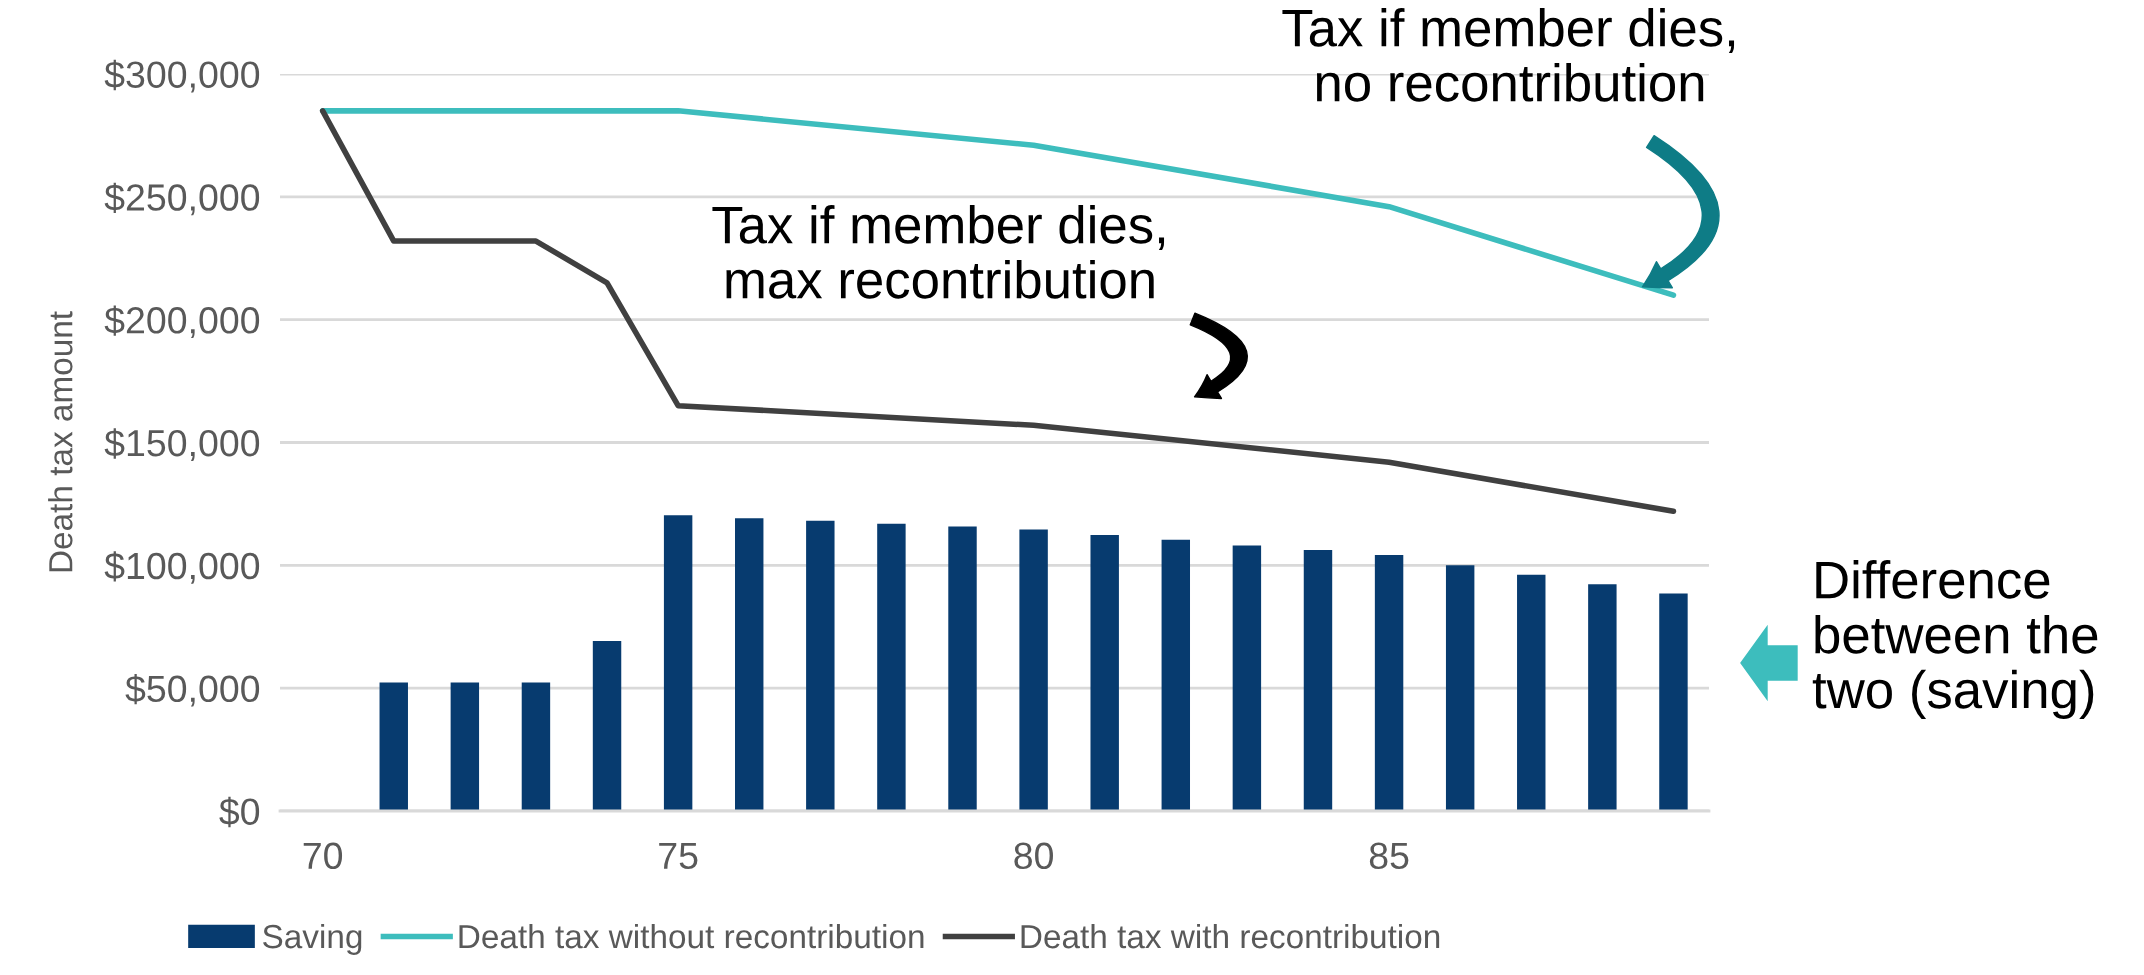  I want to click on y-axis-title: Death tax amount, so click(60, 441).